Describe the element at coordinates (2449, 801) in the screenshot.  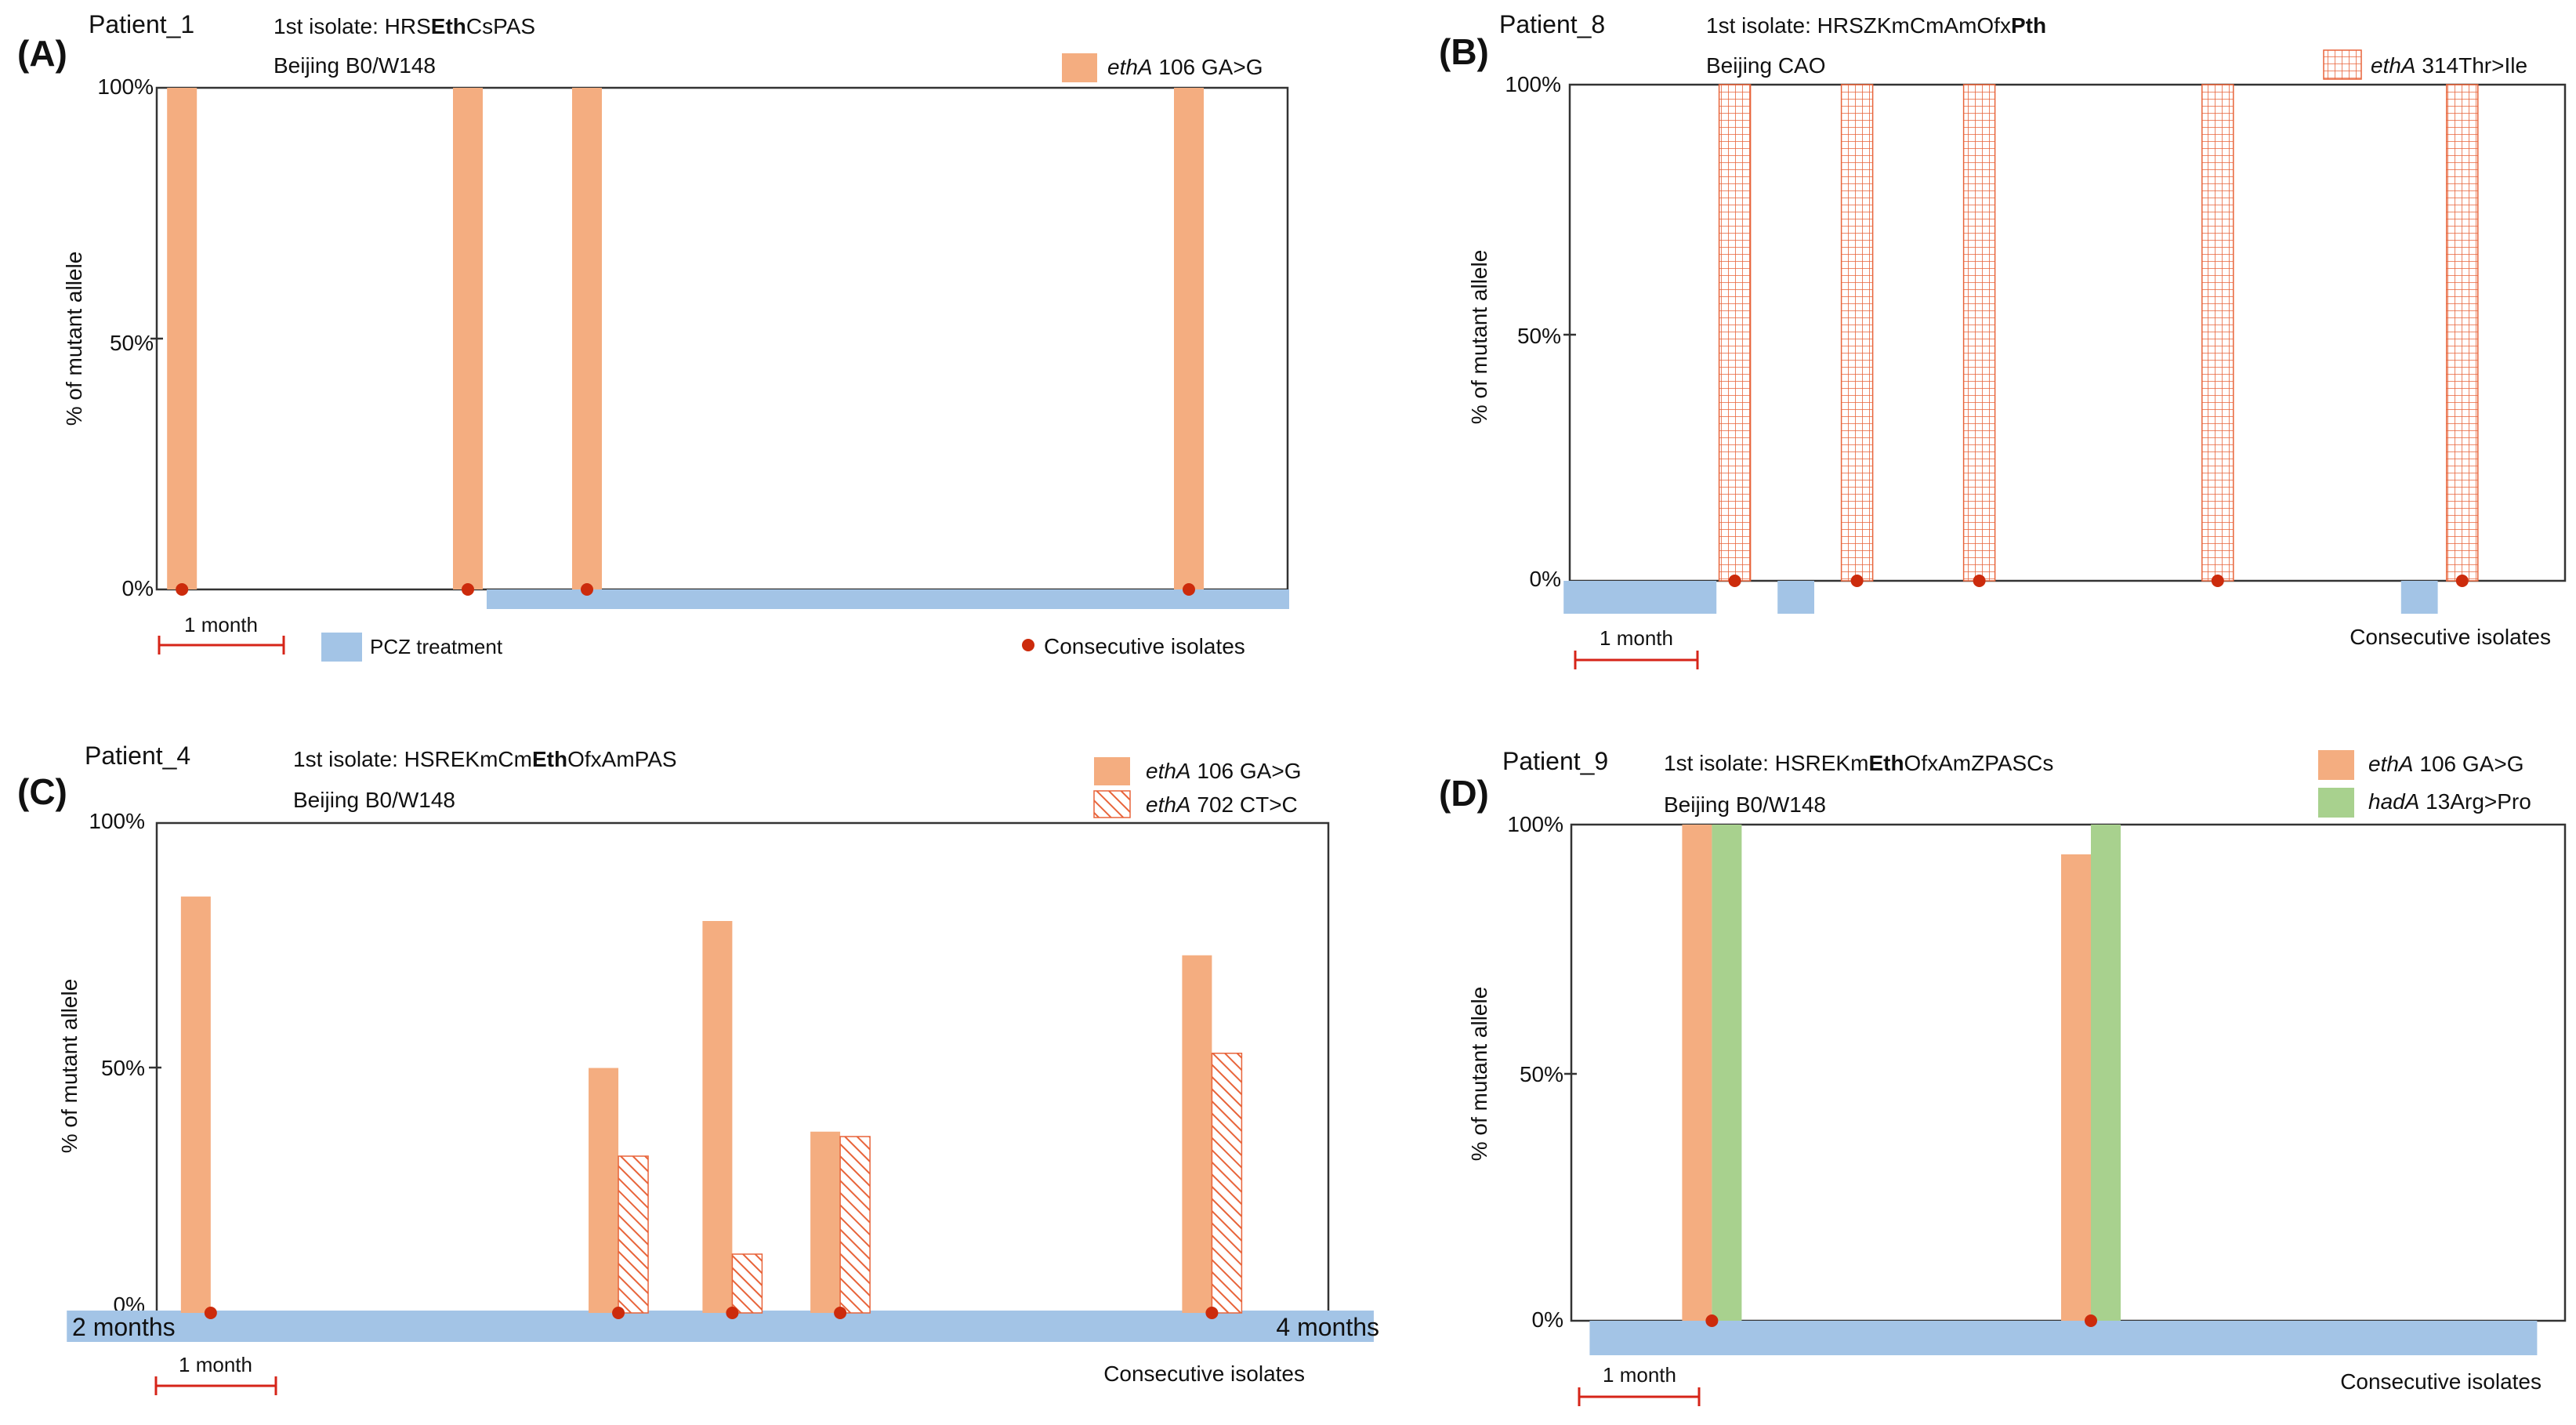
I see `legend-label-hada-13: hadA 13Arg>Pro` at that location.